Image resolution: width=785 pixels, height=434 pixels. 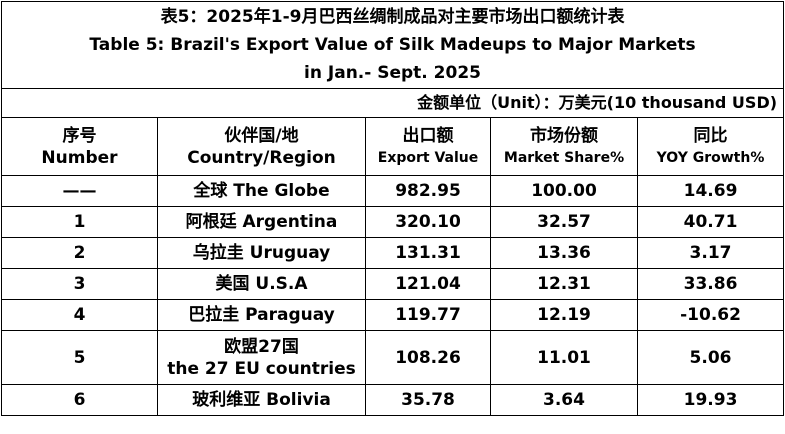 I want to click on country: 乌拉圭 Uruguay, so click(x=261, y=253).